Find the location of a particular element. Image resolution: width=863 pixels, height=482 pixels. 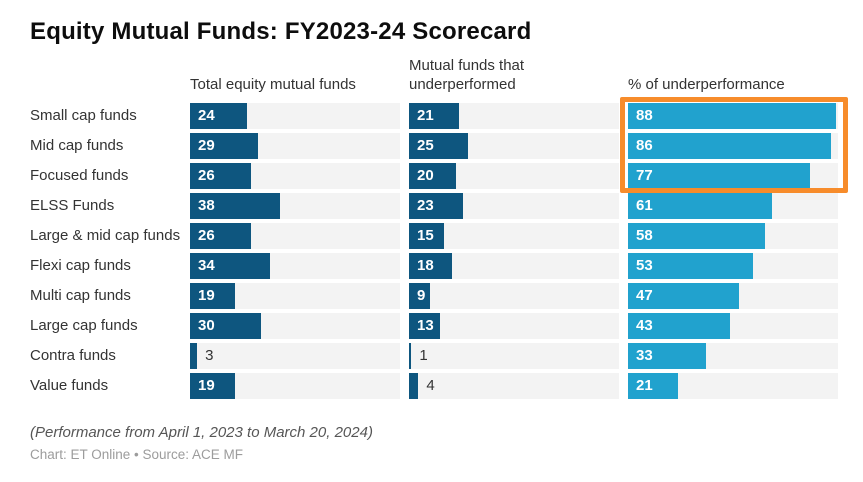

bar-value-label: 34 is located at coordinates (206, 265).